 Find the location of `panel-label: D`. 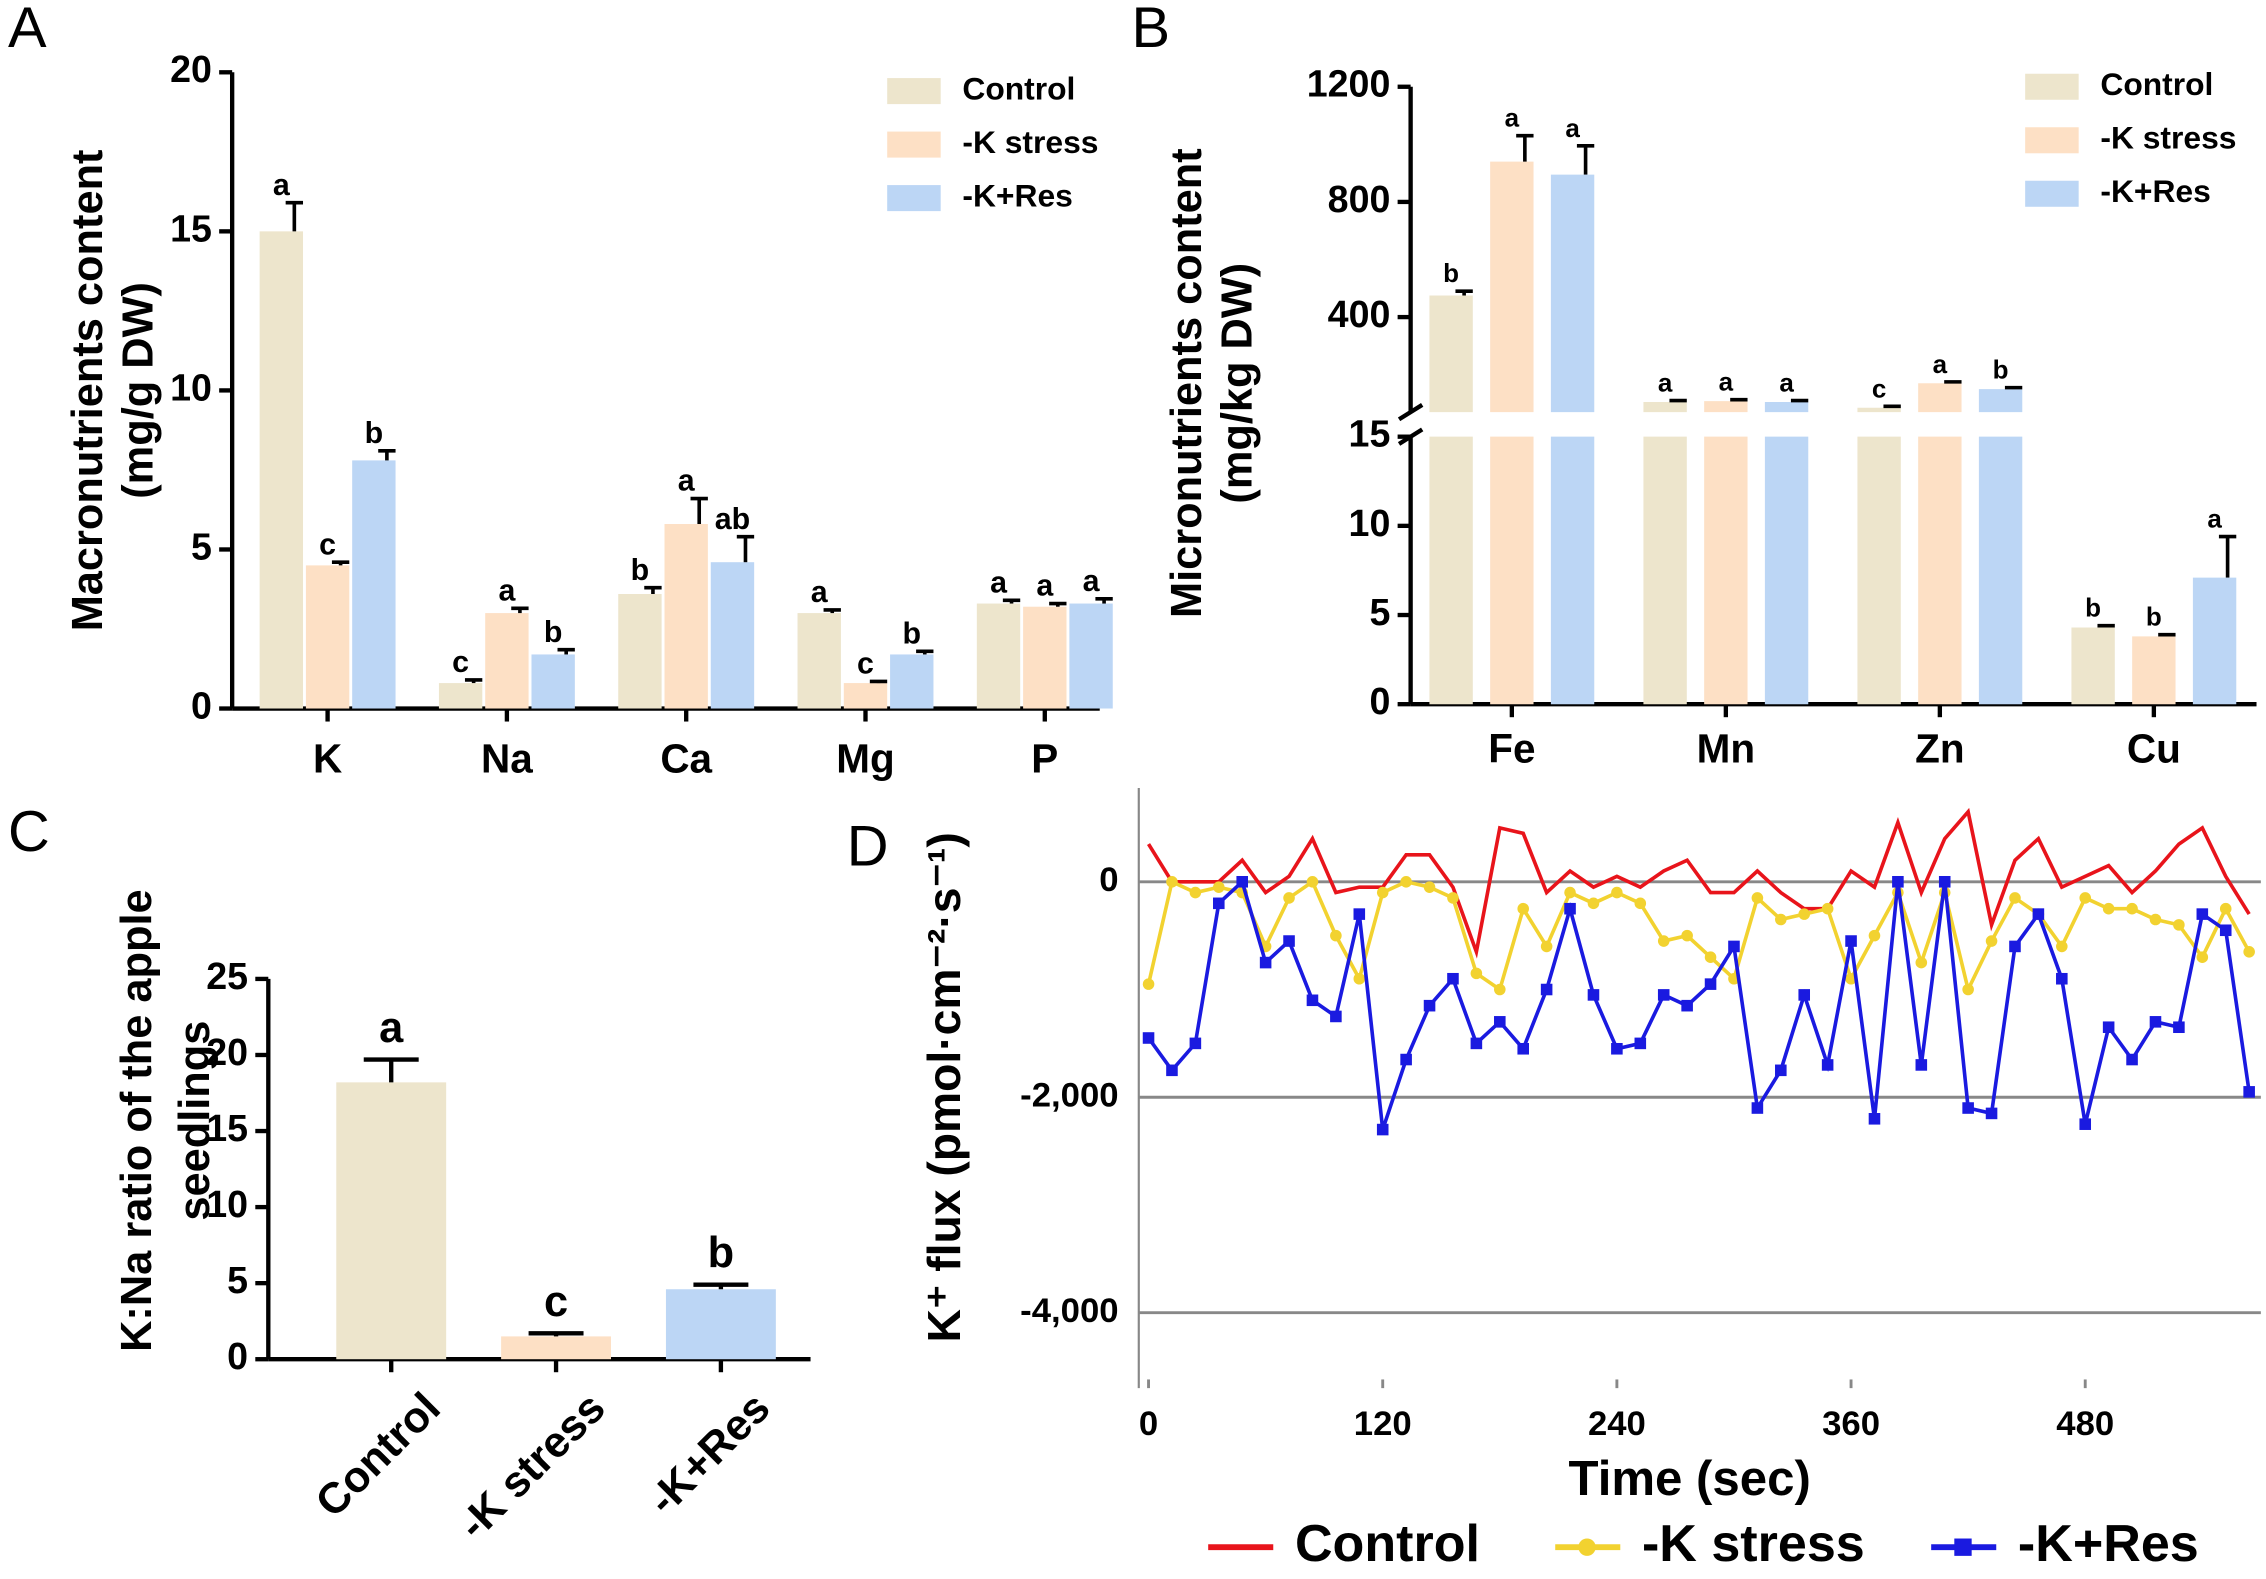

panel-label: D is located at coordinates (868, 847).